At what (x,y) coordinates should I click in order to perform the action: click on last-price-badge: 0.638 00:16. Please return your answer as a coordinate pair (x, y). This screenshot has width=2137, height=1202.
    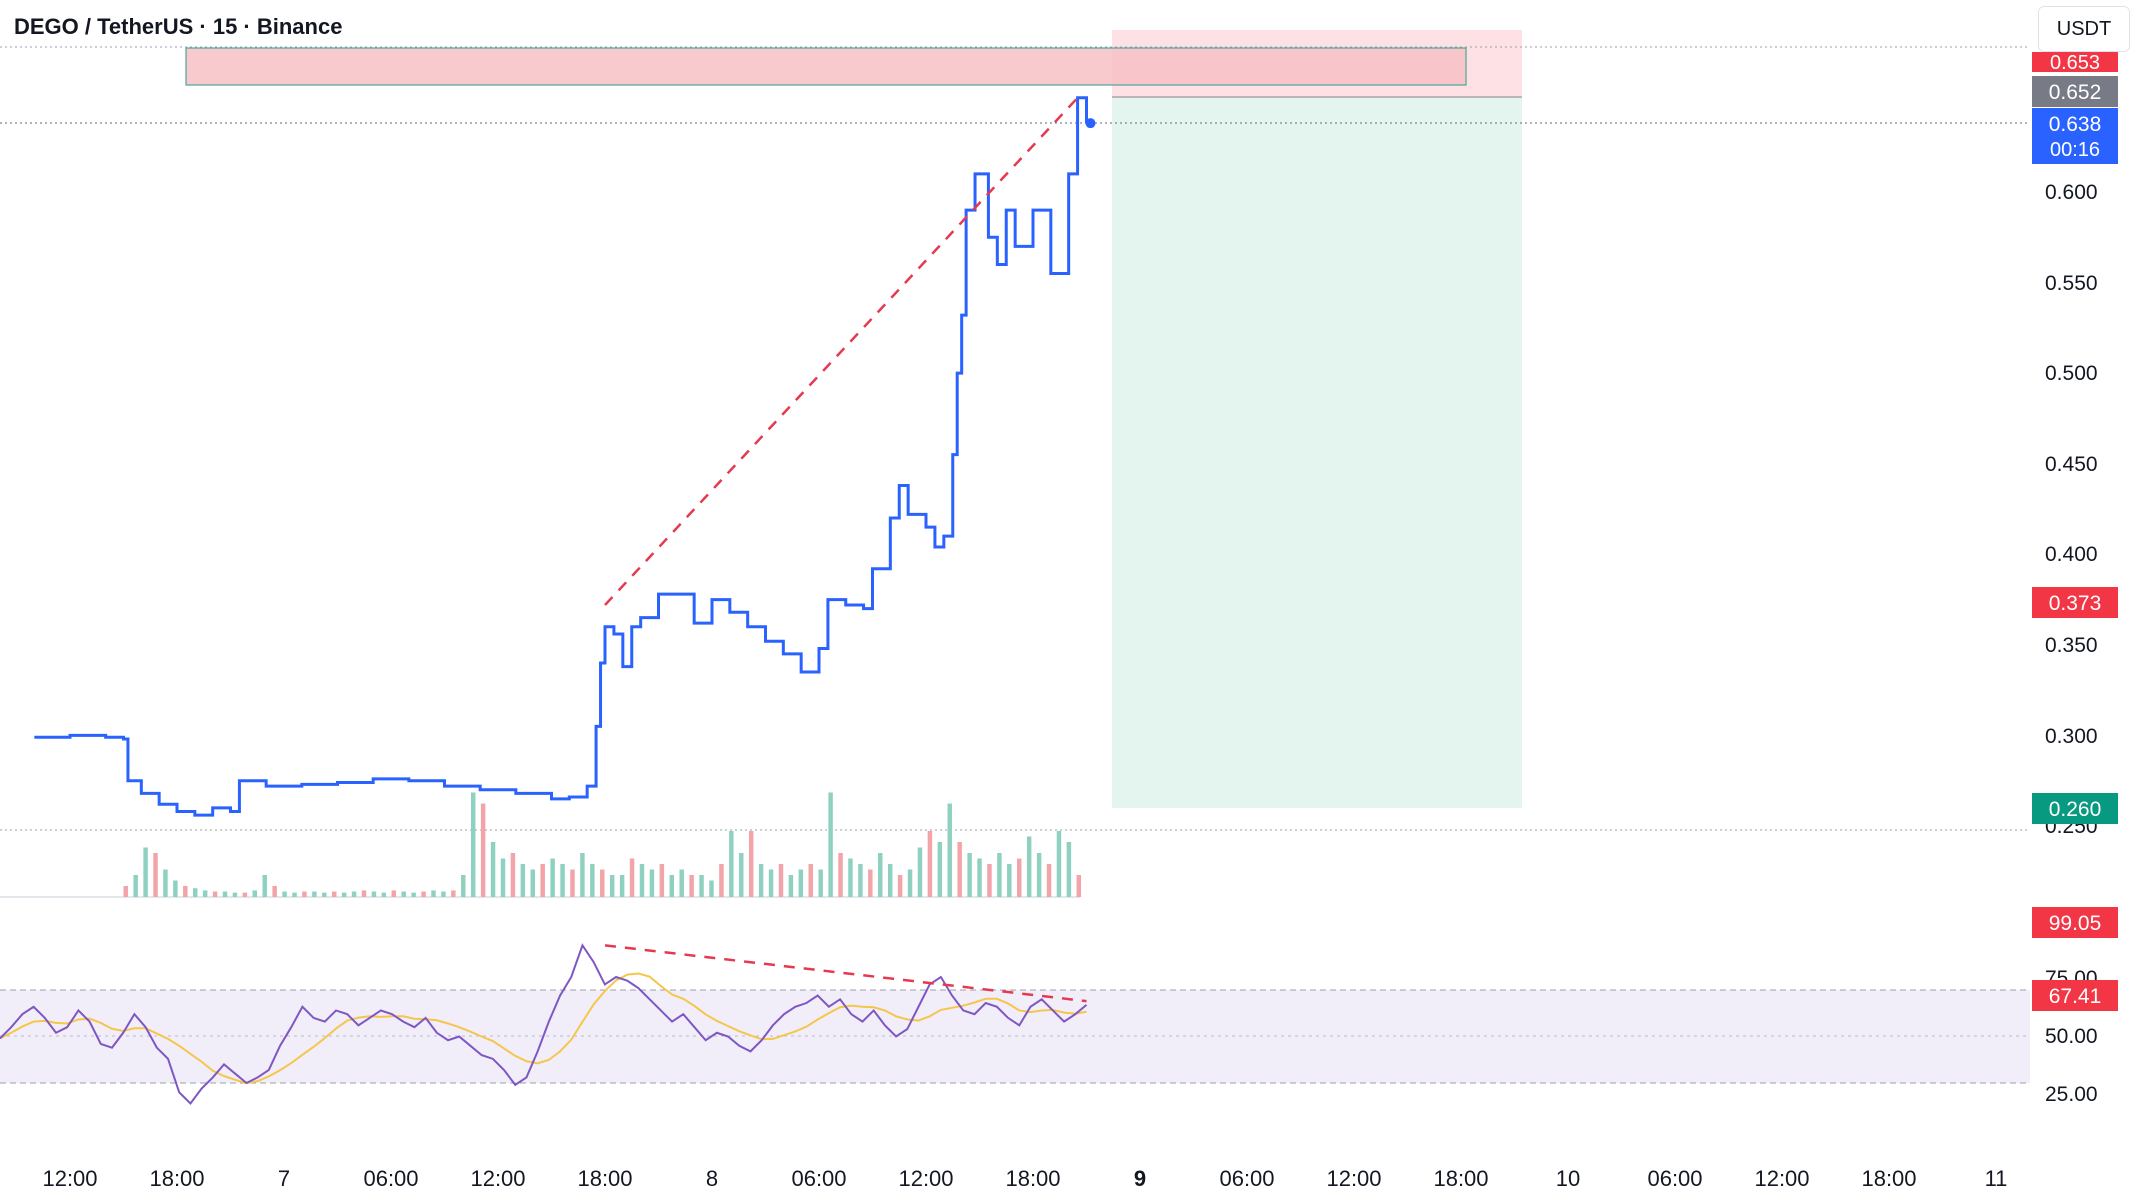
    Looking at the image, I should click on (2075, 136).